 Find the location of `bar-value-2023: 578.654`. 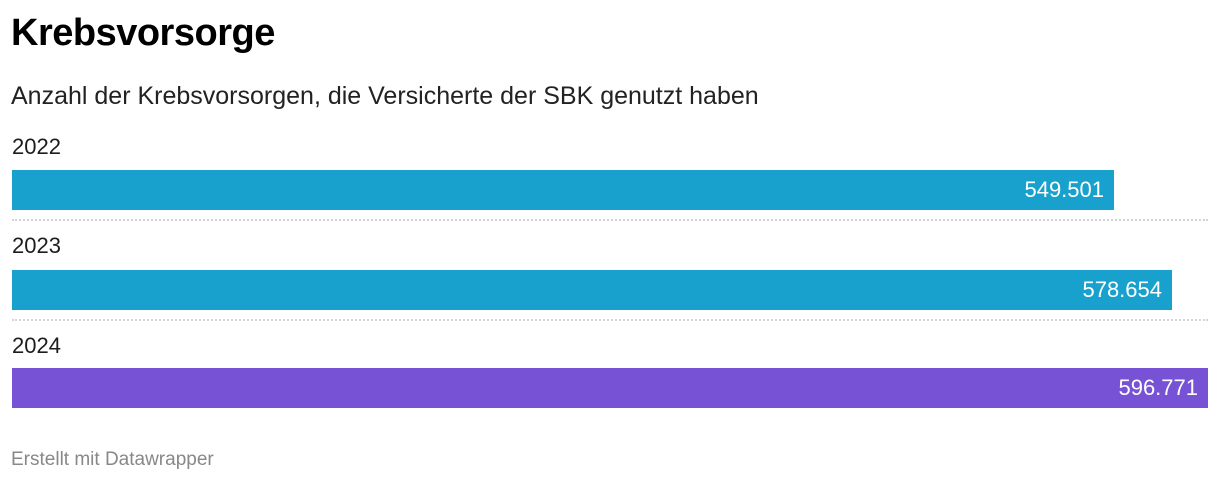

bar-value-2023: 578.654 is located at coordinates (1122, 289).